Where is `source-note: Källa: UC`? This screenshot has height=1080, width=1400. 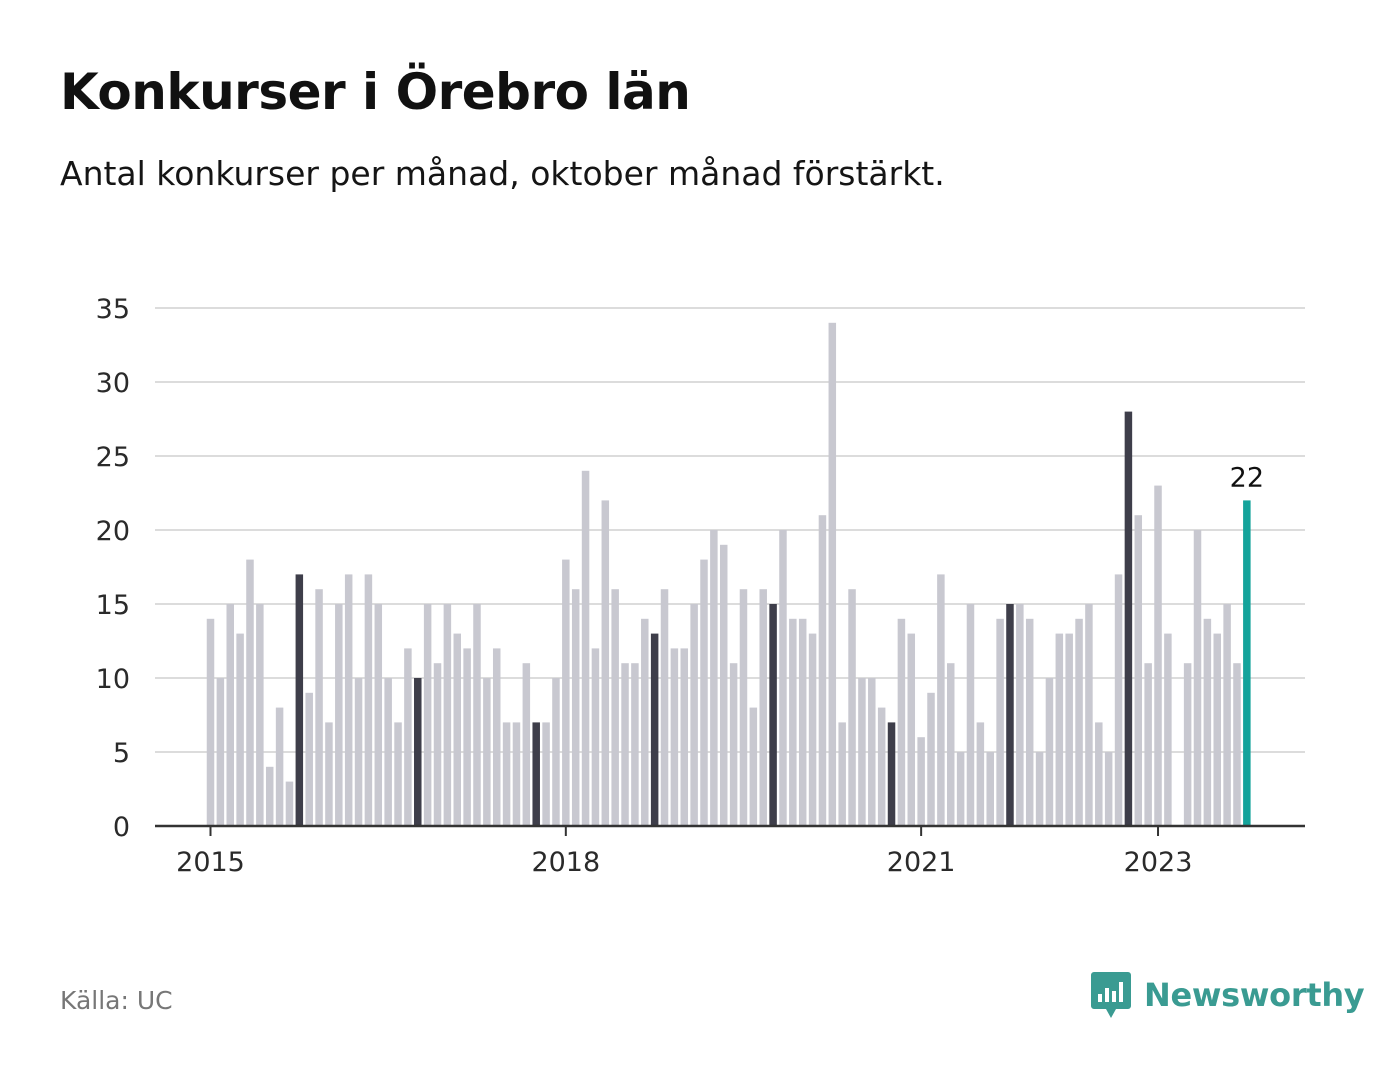 source-note: Källa: UC is located at coordinates (116, 1000).